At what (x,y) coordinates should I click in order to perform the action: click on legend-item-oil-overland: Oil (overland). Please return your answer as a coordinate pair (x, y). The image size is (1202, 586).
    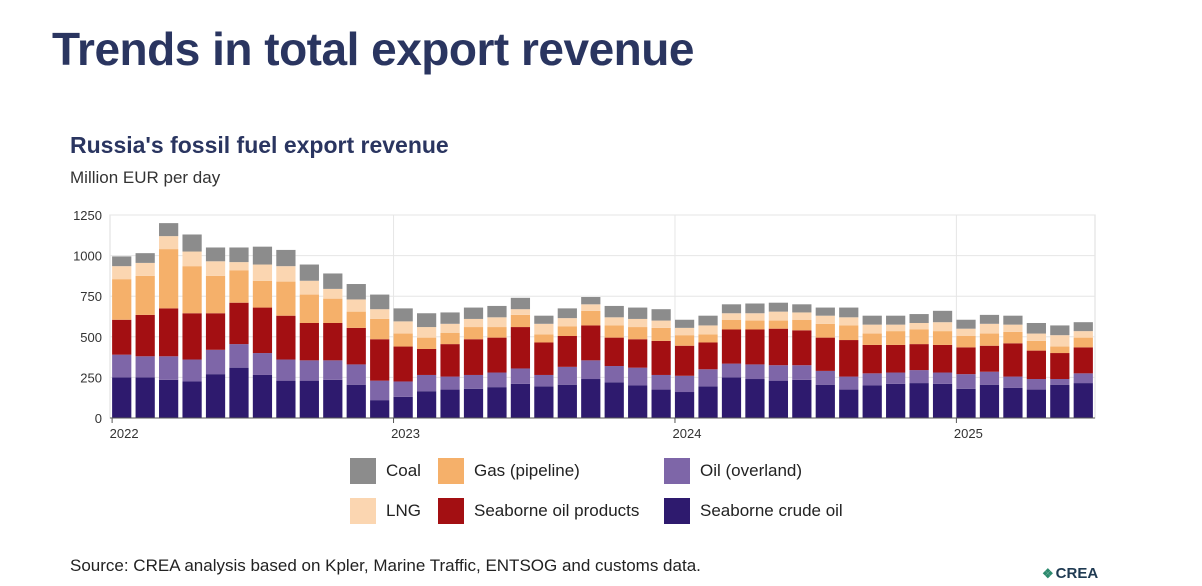
    Looking at the image, I should click on (733, 471).